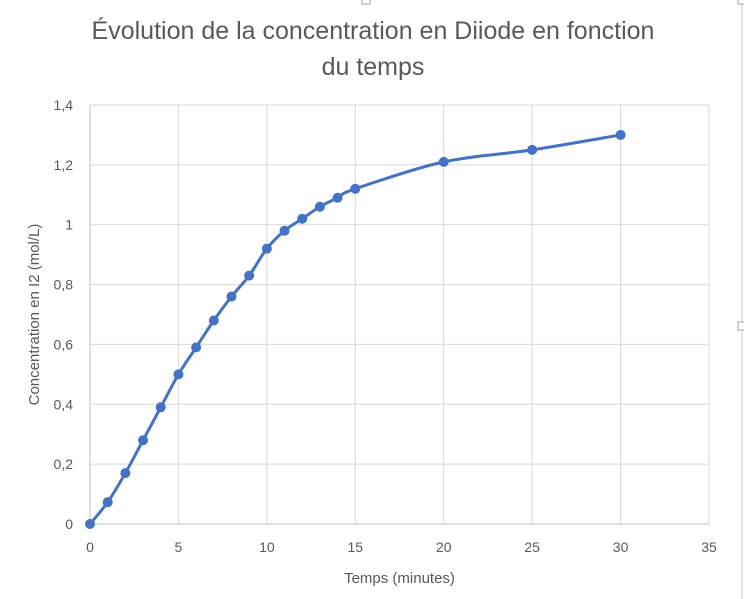 The width and height of the screenshot is (744, 599). Describe the element at coordinates (64, 464) in the screenshot. I see `y-tick-label: 0,2` at that location.